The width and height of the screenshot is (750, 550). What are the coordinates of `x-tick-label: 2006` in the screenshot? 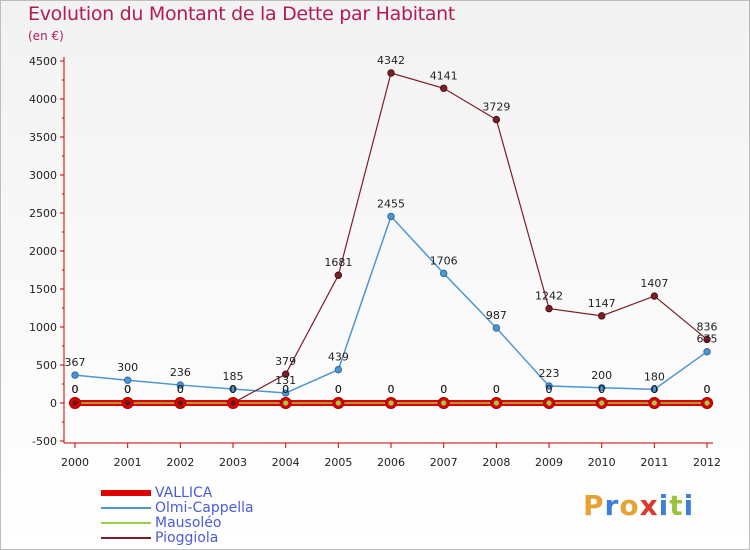 It's located at (391, 462).